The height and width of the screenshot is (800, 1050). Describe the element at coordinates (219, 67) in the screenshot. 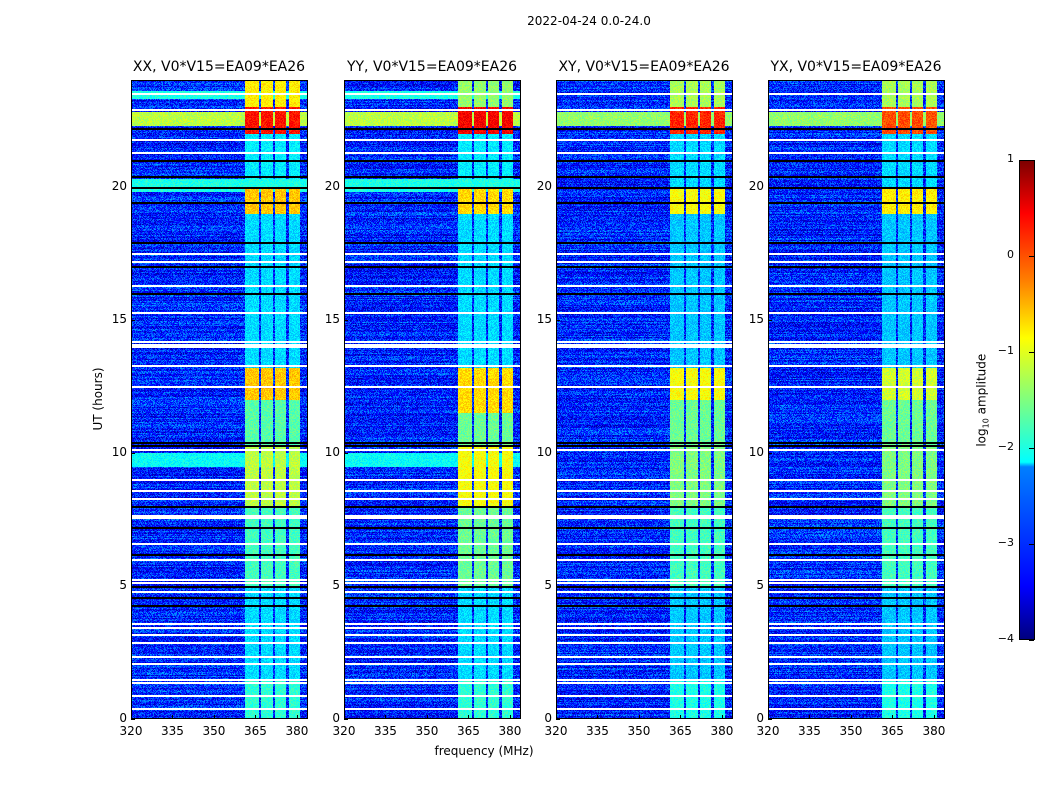

I see `panel-title-0: XX, V0*V15=EA09*EA26` at that location.